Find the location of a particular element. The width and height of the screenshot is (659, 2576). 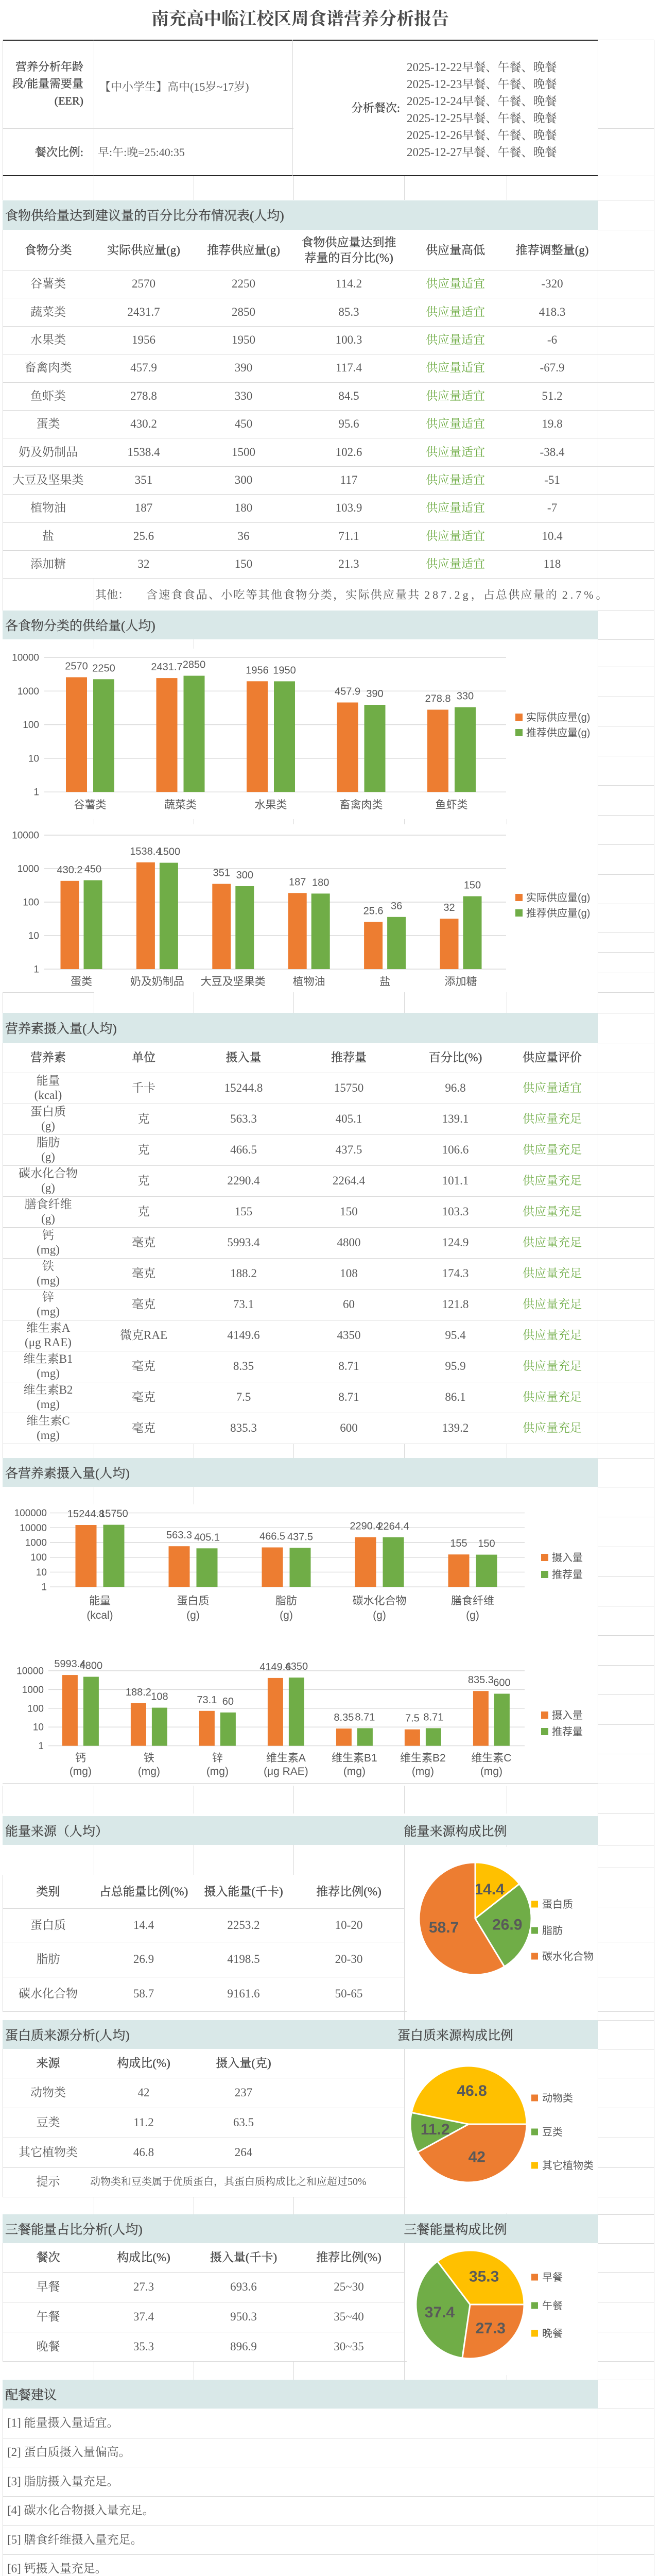

svg-text: 畜禽肉类 is located at coordinates (362, 805).